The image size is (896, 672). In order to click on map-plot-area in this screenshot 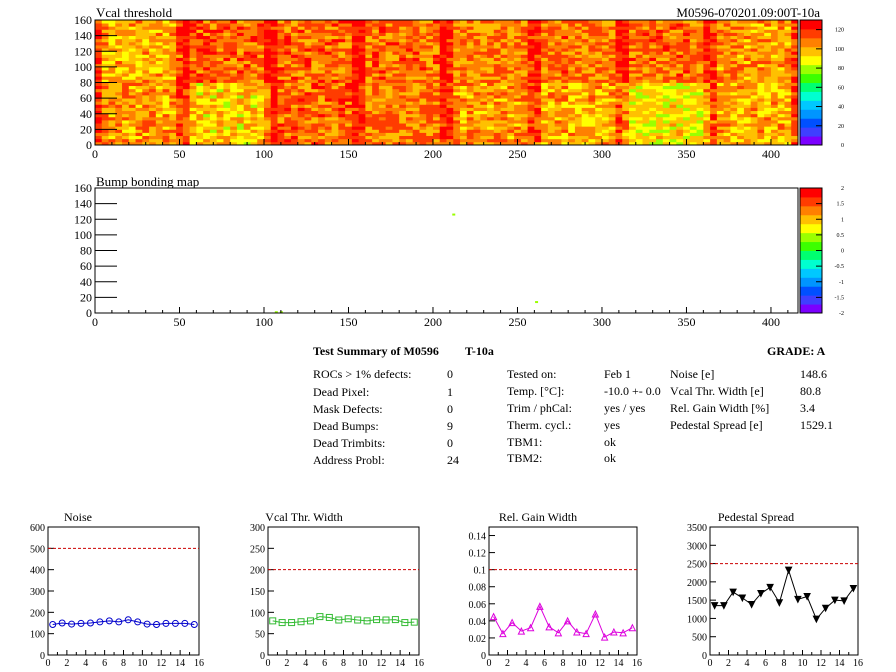, I will do `click(446, 250)`.